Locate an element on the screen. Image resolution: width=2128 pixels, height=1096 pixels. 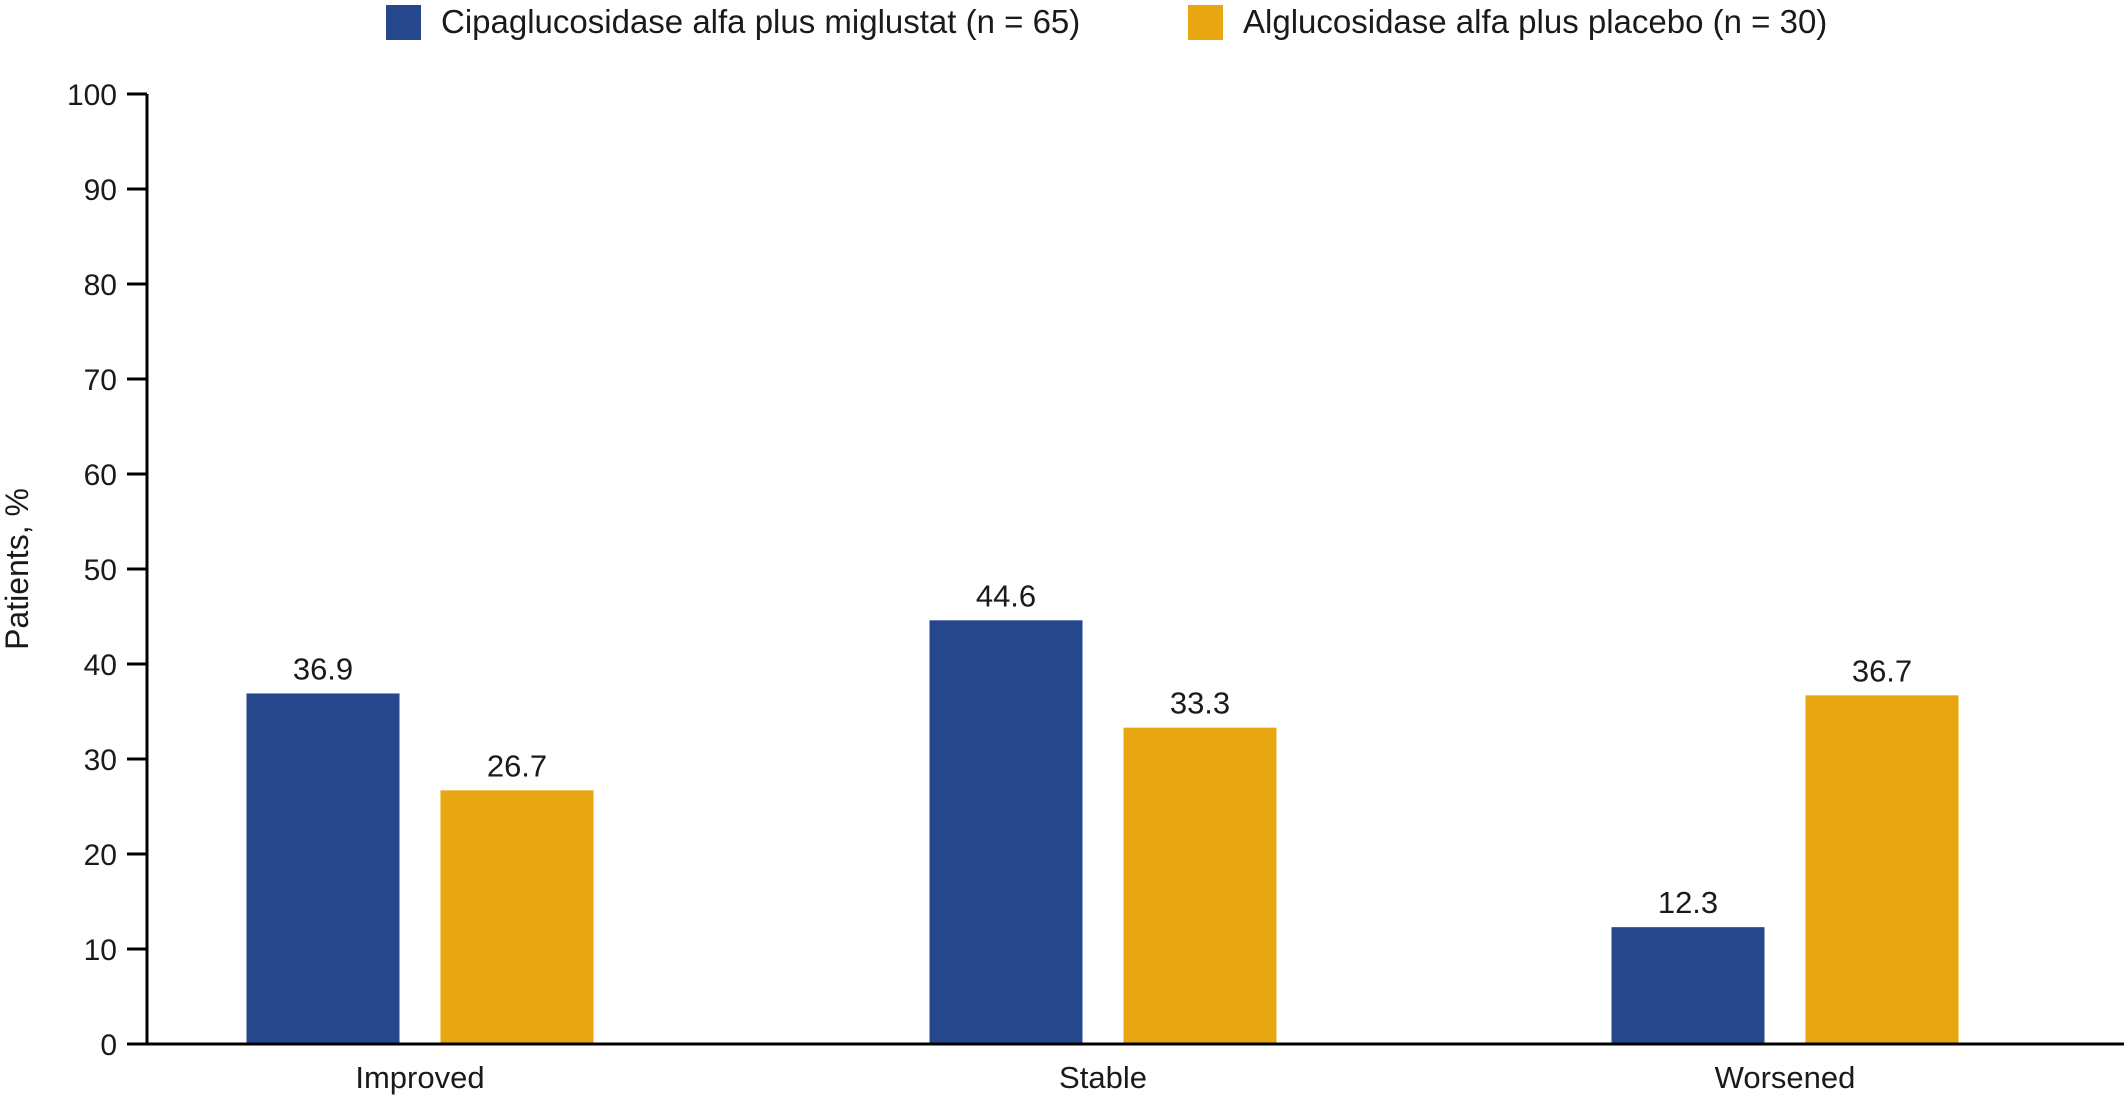
y-tick-label: 30 is located at coordinates (100, 760).